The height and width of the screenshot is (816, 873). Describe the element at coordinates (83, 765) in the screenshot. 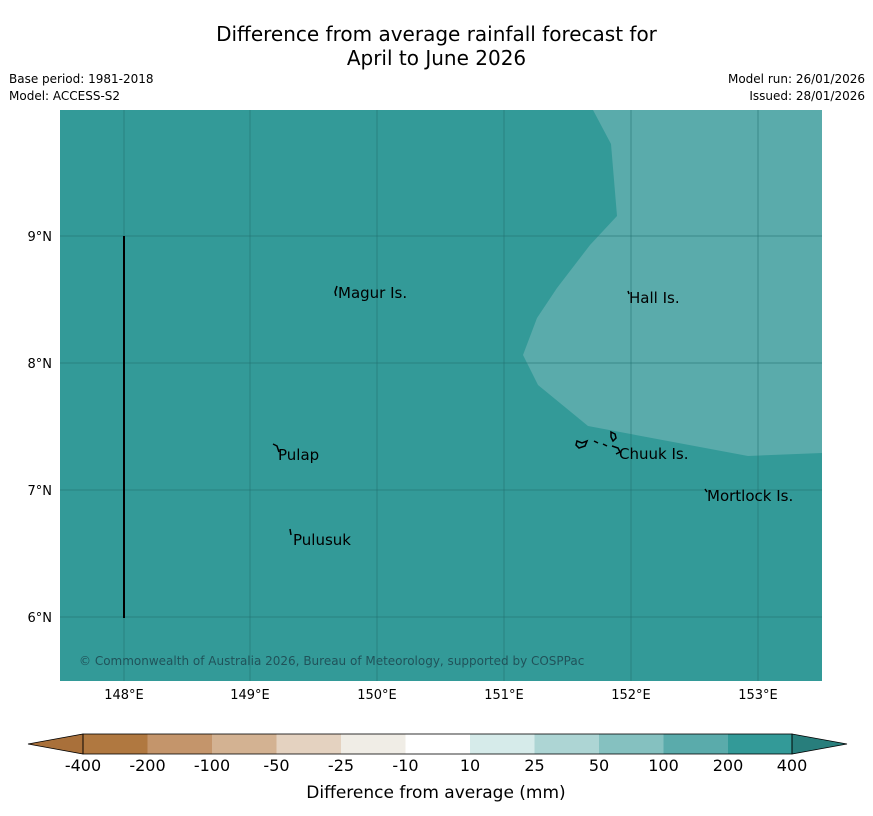

I see `colorbar-label: -400` at that location.